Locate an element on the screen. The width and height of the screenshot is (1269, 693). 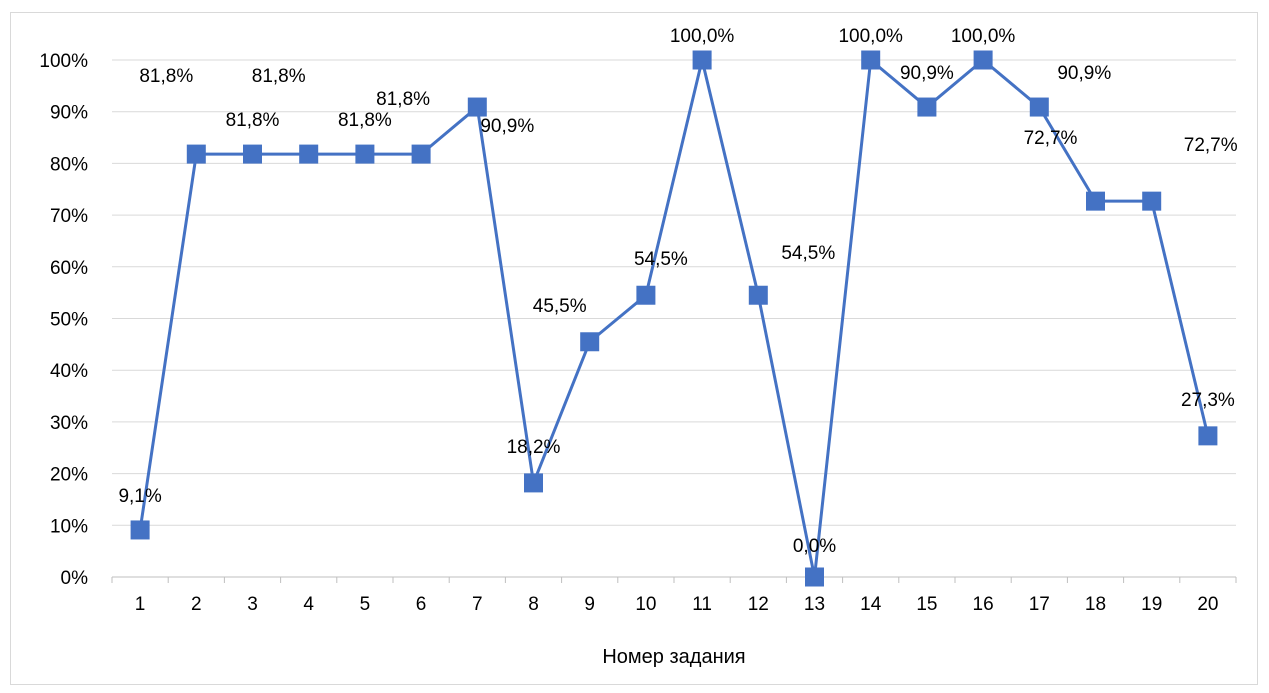
data-label: 9,1% is located at coordinates (139, 496).